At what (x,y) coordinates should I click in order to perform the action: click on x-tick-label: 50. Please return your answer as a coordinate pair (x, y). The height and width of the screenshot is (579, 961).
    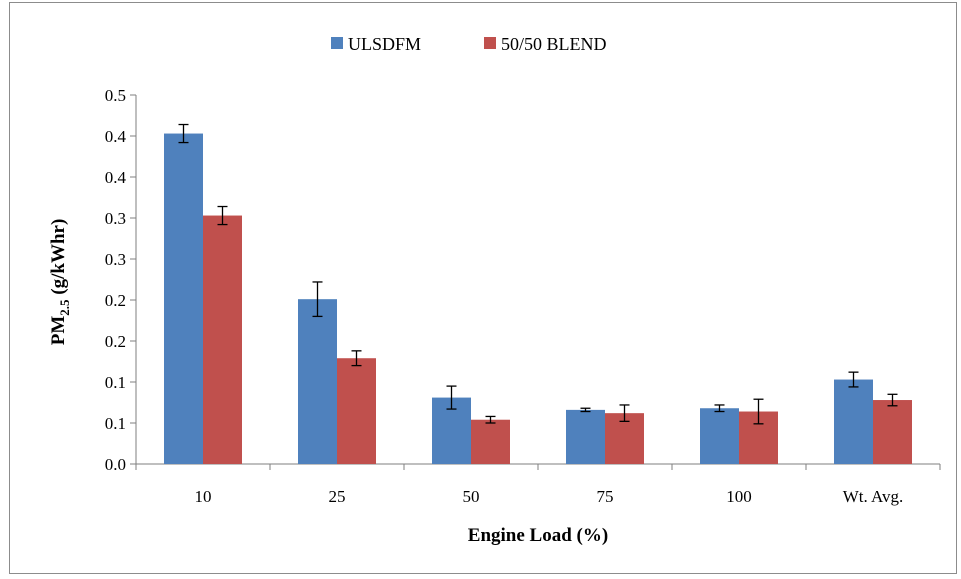
    Looking at the image, I should click on (471, 496).